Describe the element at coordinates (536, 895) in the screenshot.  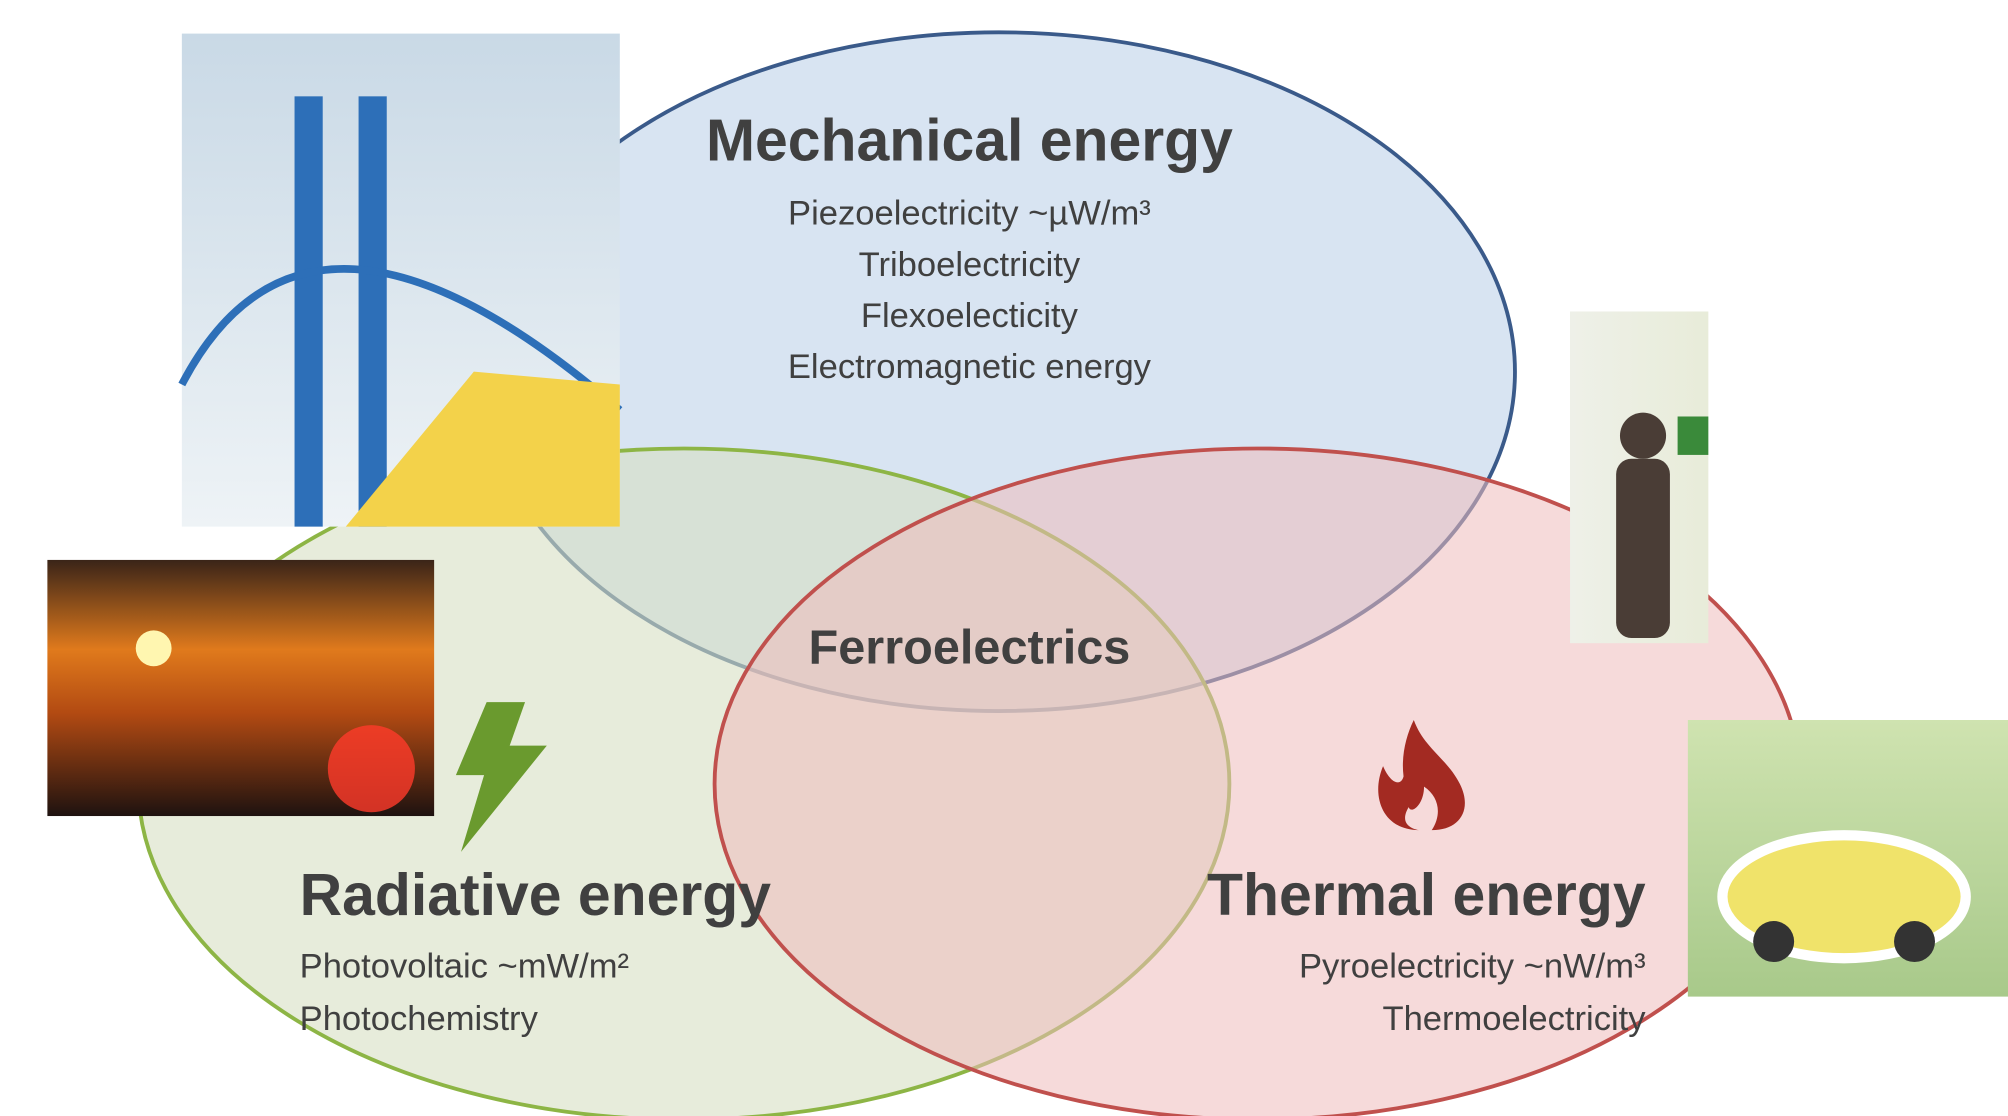
I see `radiative-title: Radiative energy` at that location.